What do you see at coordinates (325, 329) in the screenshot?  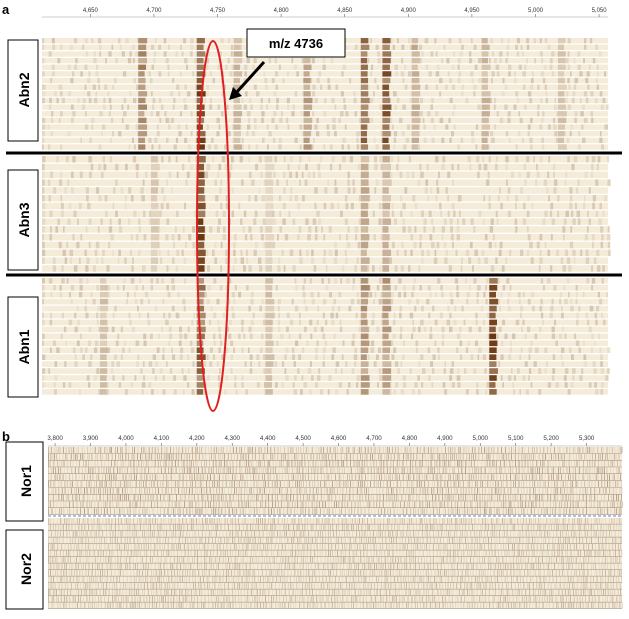 I see `lane-background` at bounding box center [325, 329].